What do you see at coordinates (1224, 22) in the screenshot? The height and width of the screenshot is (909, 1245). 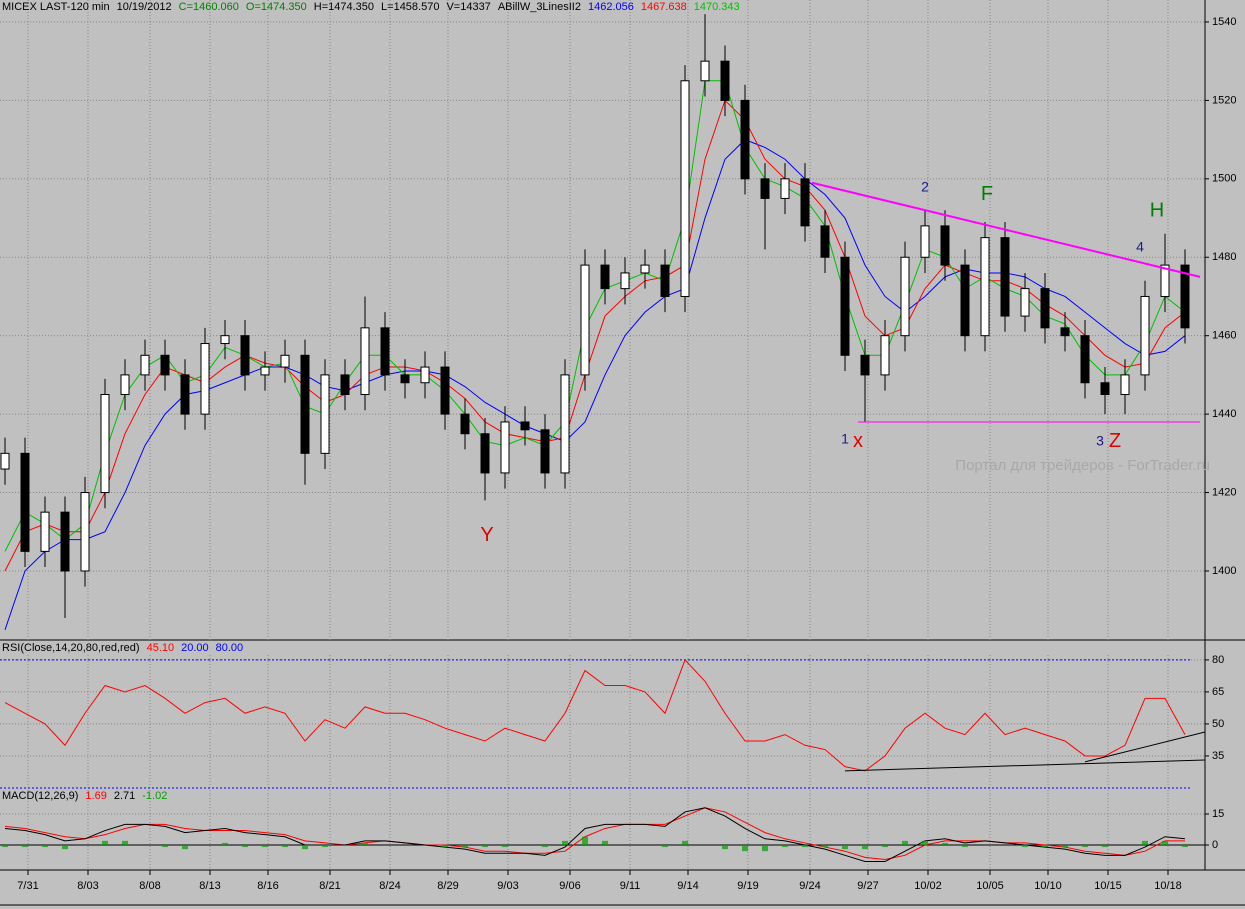 I see `y-tick-label: 1540` at bounding box center [1224, 22].